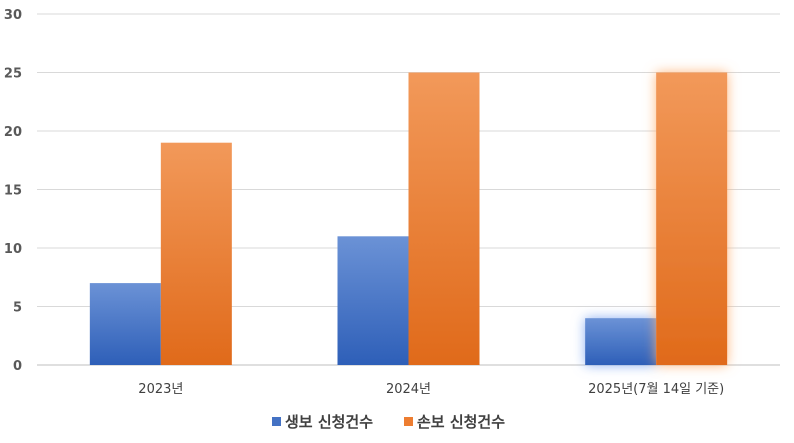  I want to click on x-tick-label: 2024년, so click(408, 389).